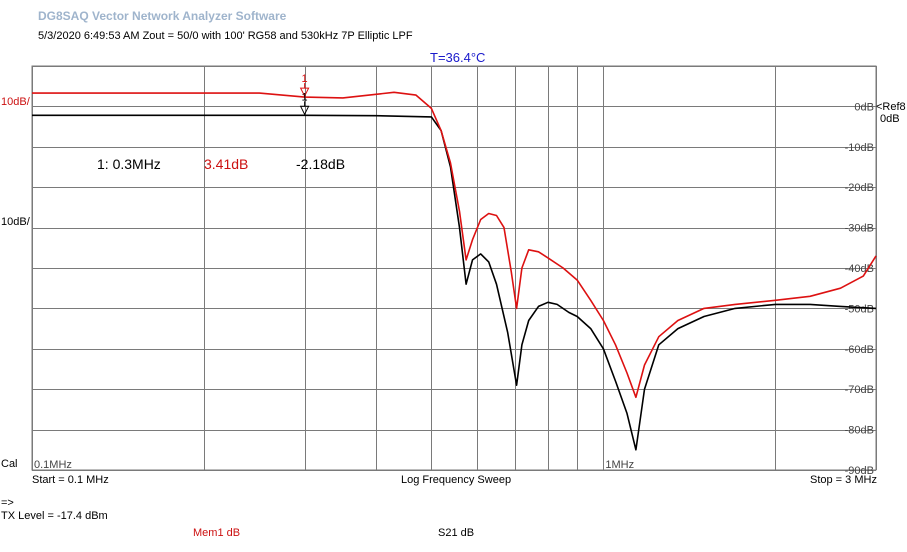 This screenshot has width=907, height=552. I want to click on x-tick-label: 0.1MHz, so click(53, 465).